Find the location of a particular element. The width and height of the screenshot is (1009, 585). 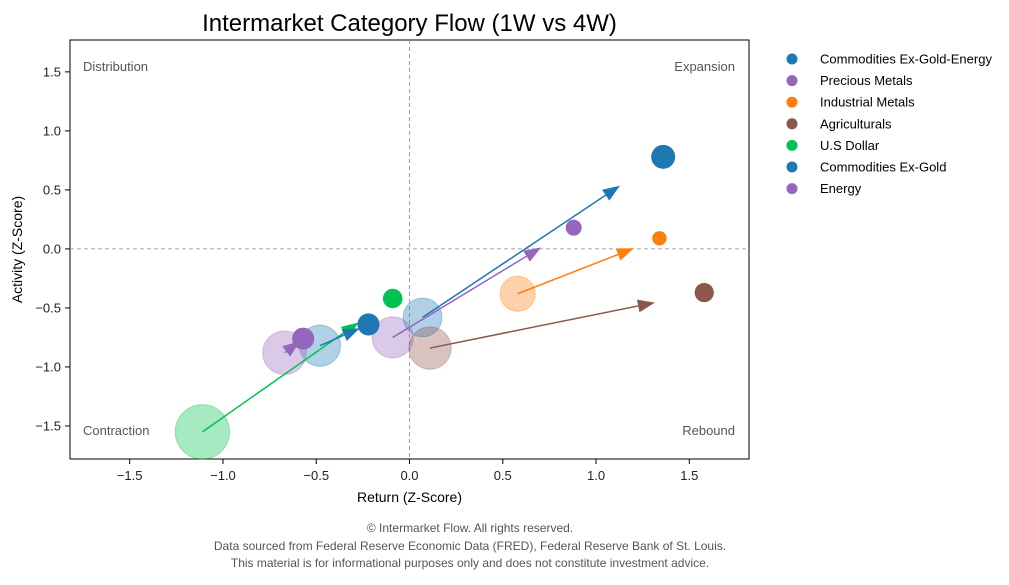

footer-copyright: © Intermarket Flow. All rights reserved. is located at coordinates (470, 528).